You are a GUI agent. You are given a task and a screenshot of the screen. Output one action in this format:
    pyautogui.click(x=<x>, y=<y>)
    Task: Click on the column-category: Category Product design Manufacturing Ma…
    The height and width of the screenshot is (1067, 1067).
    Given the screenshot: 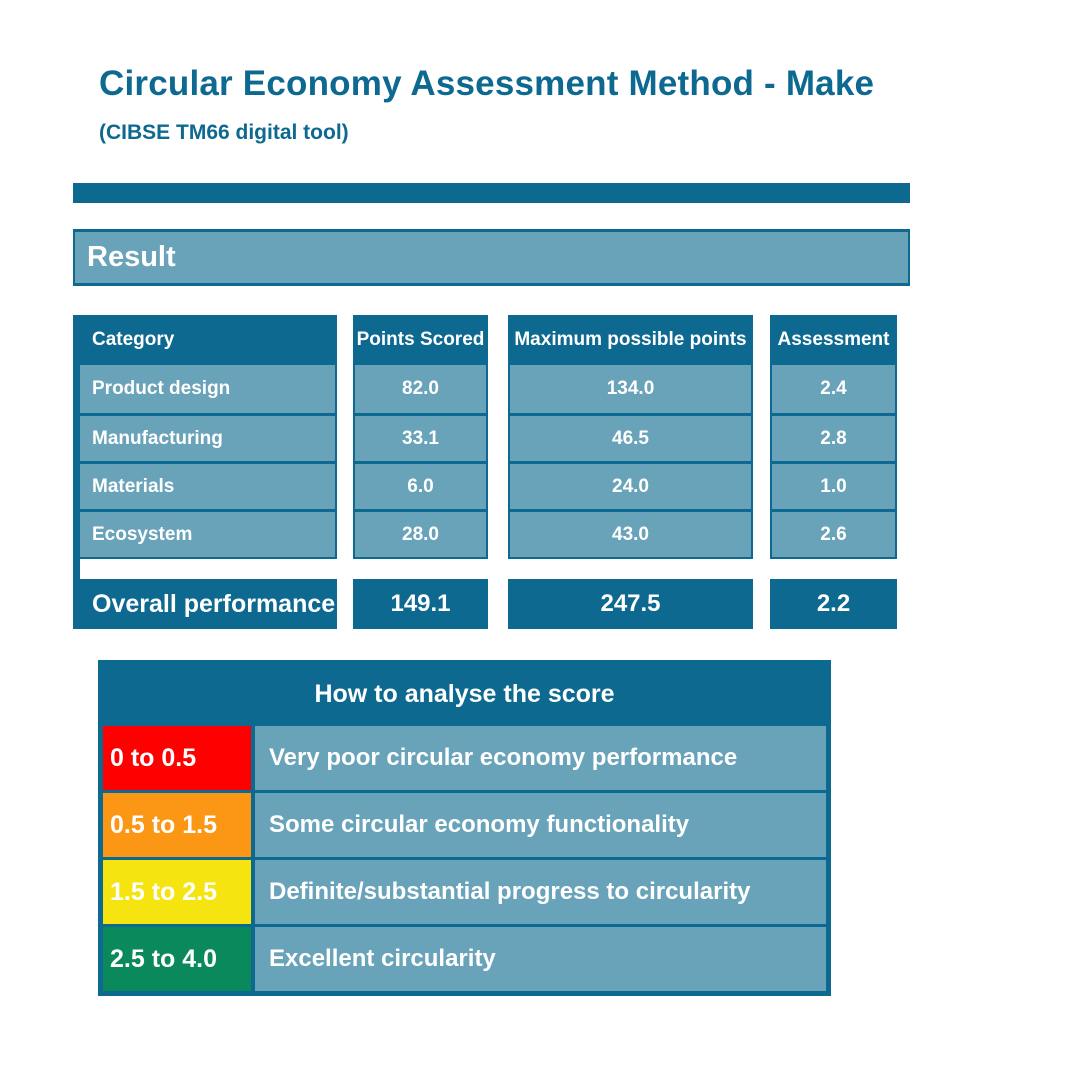 What is the action you would take?
    pyautogui.click(x=205, y=472)
    